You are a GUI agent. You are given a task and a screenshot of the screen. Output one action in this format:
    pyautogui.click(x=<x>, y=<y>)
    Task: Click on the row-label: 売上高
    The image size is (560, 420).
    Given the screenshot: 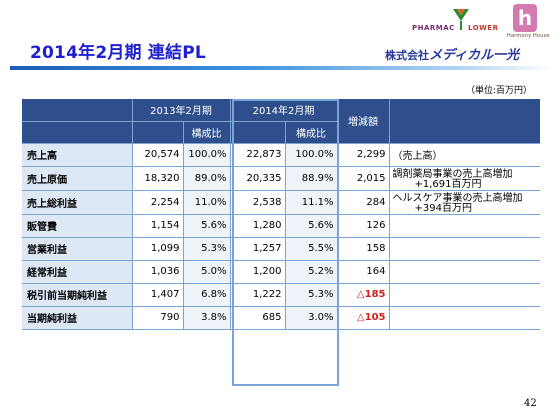 What is the action you would take?
    pyautogui.click(x=77, y=155)
    